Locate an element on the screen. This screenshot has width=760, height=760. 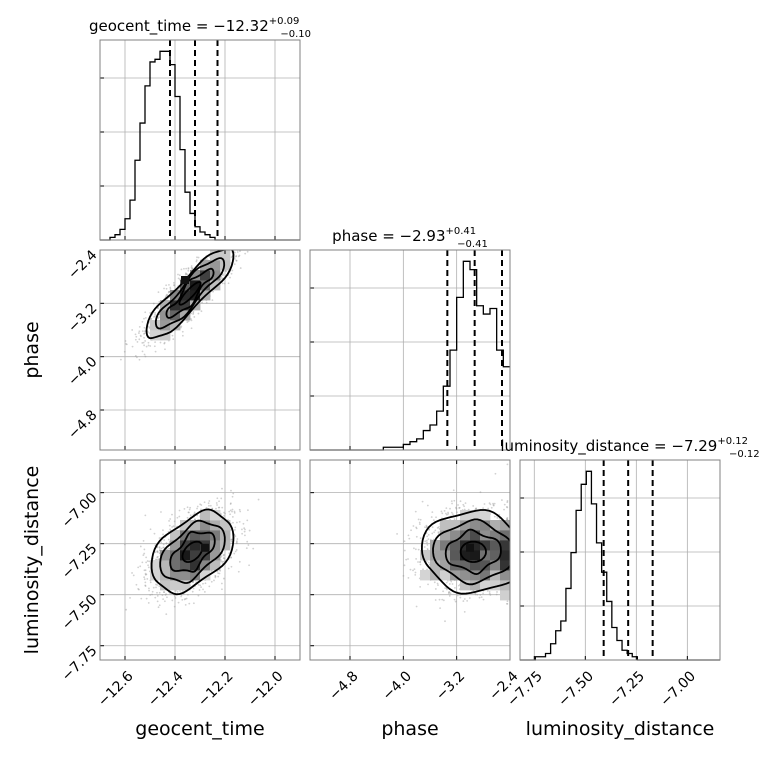
y-tick-label: −4.8 is located at coordinates (82, 424).